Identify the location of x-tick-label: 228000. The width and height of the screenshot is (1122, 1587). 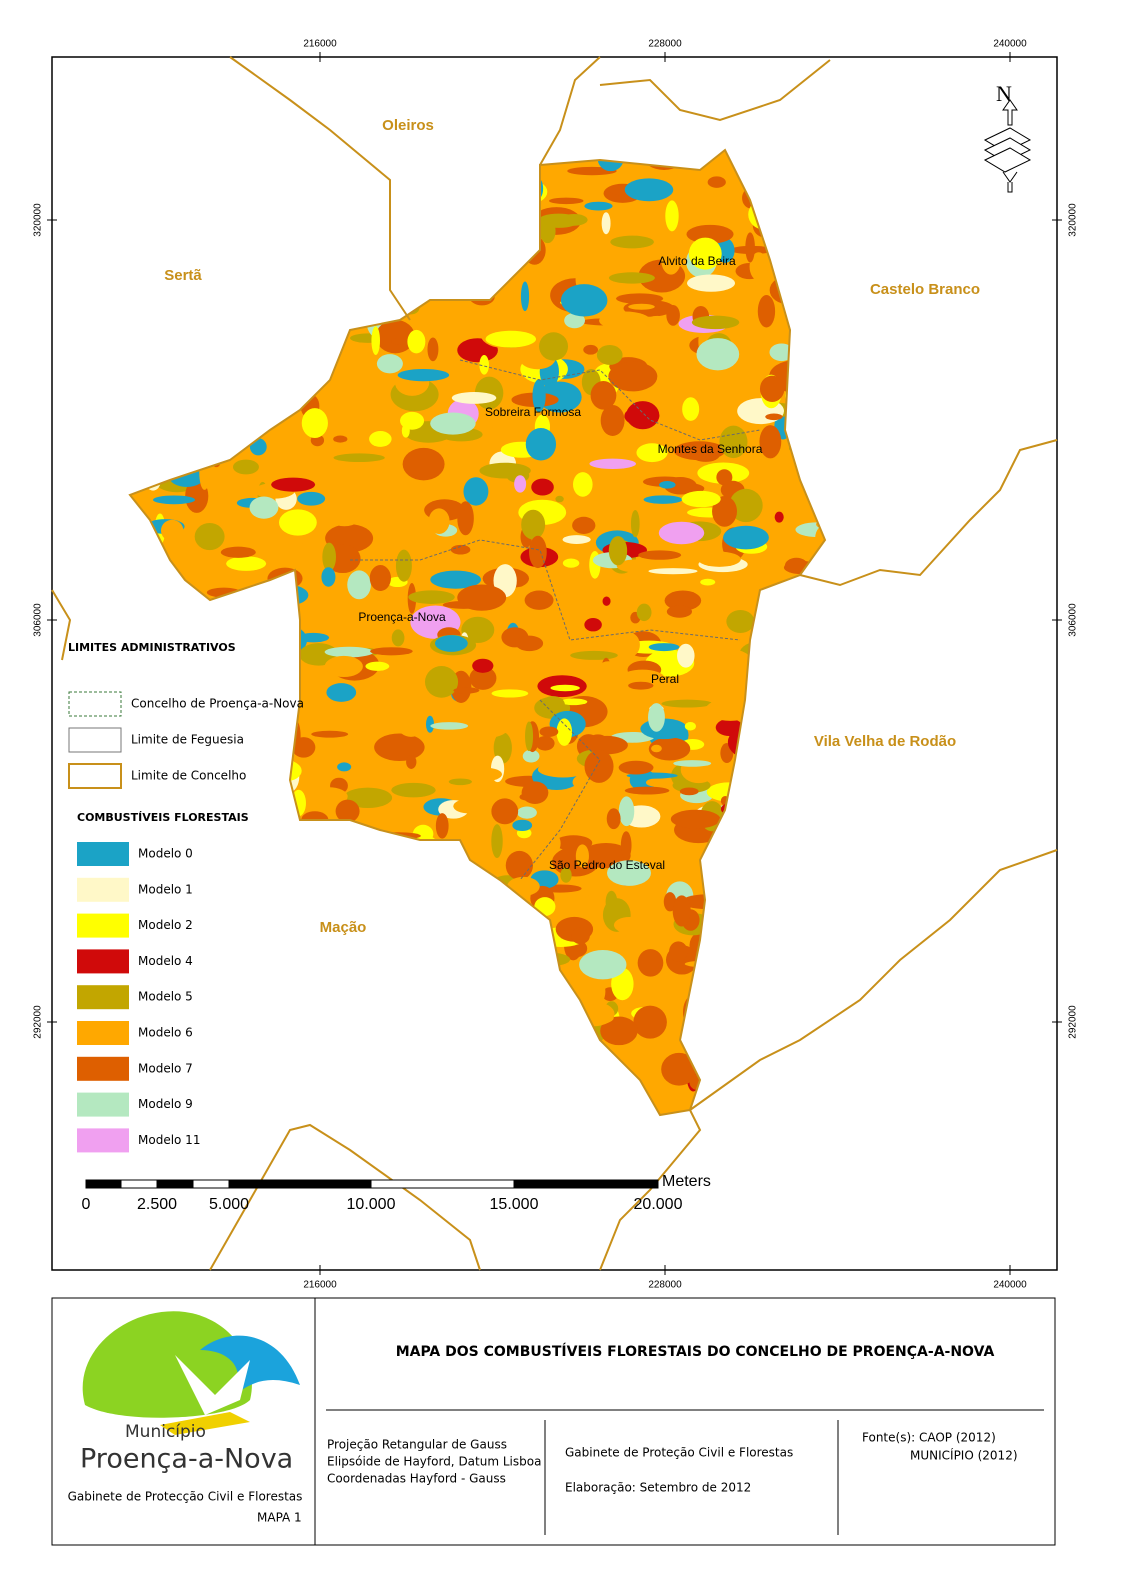
(665, 44).